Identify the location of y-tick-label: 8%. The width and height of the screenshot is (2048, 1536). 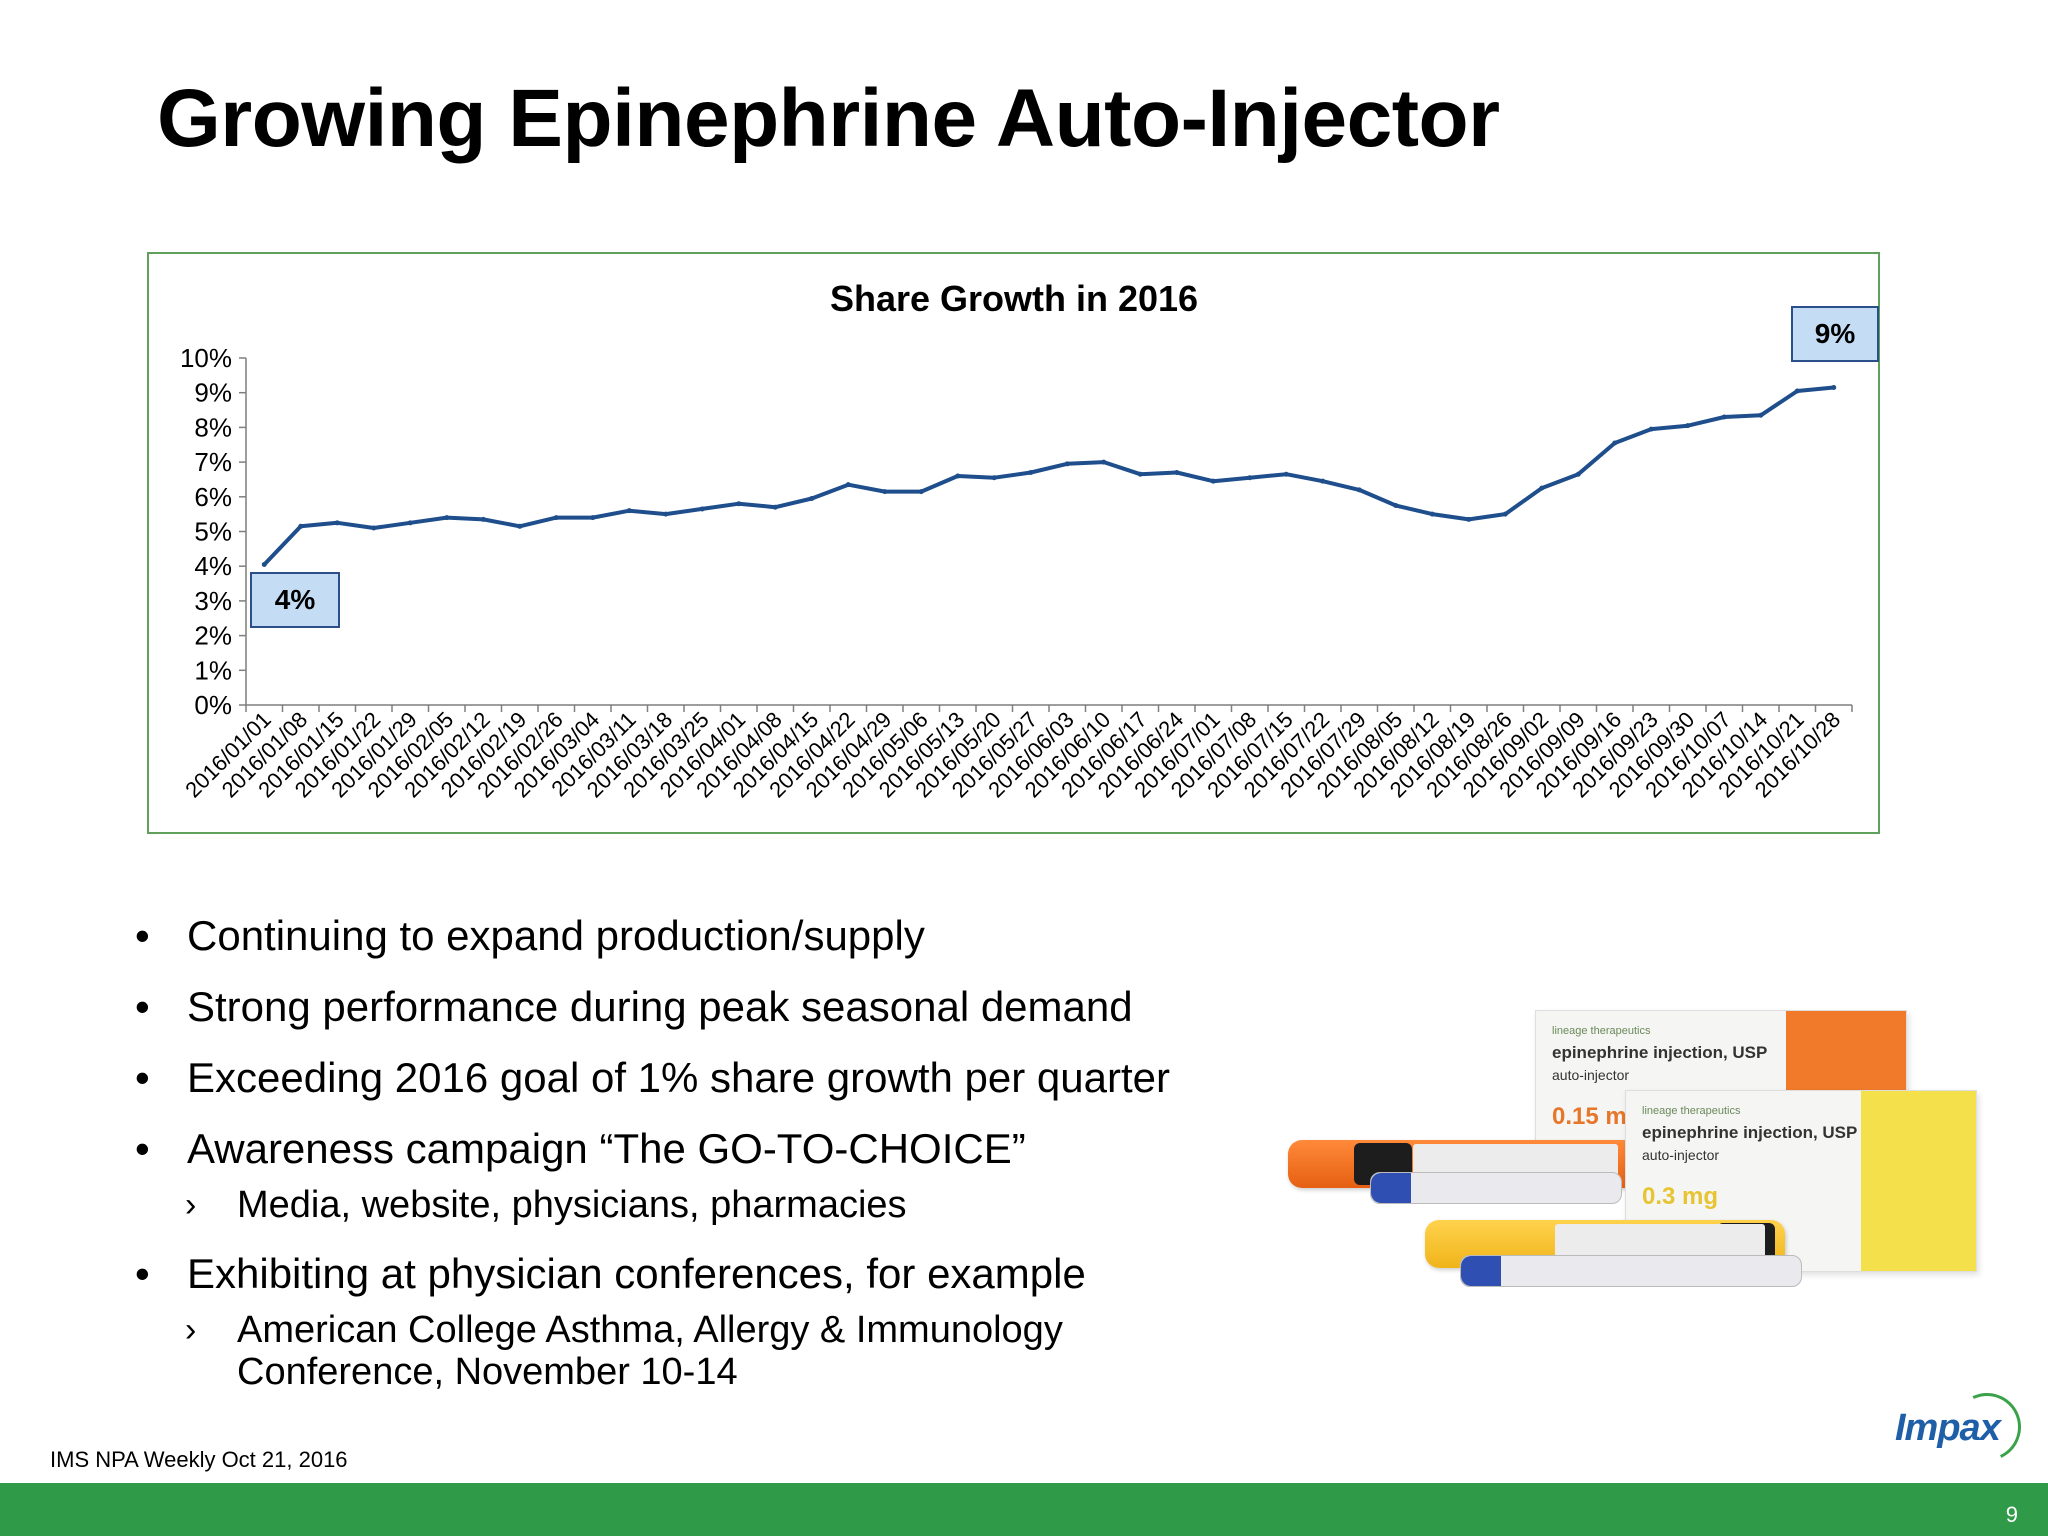
(213, 427).